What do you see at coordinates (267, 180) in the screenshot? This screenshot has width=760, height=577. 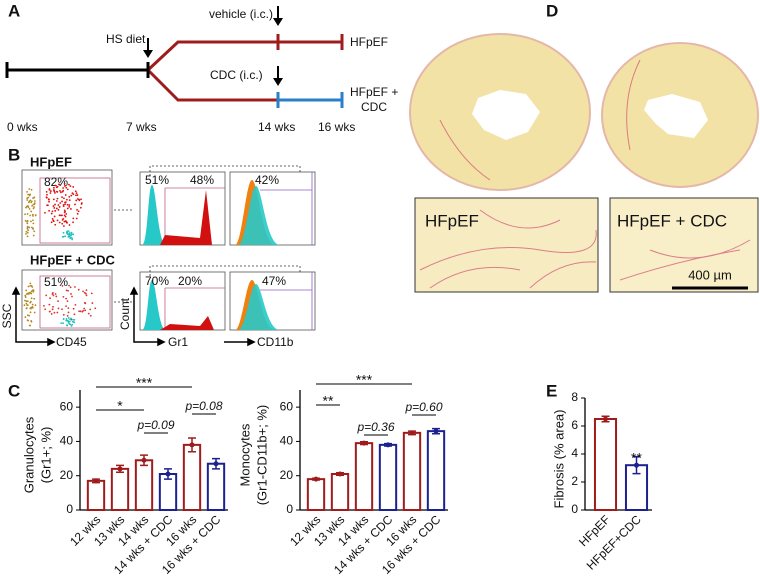 I see `percent-label: 42%` at bounding box center [267, 180].